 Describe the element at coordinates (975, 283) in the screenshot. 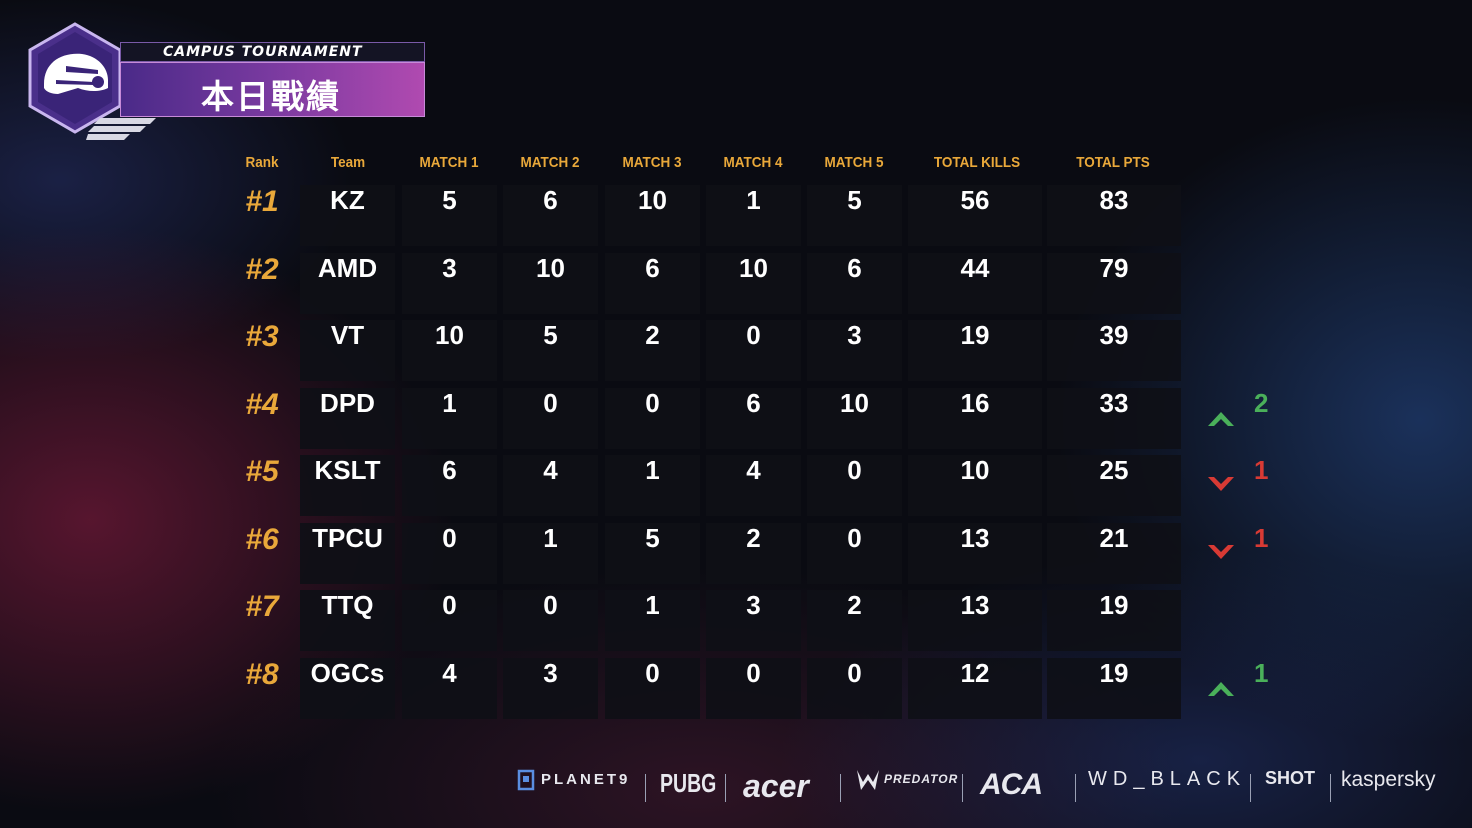

I see `total-kills-cell: 44` at that location.